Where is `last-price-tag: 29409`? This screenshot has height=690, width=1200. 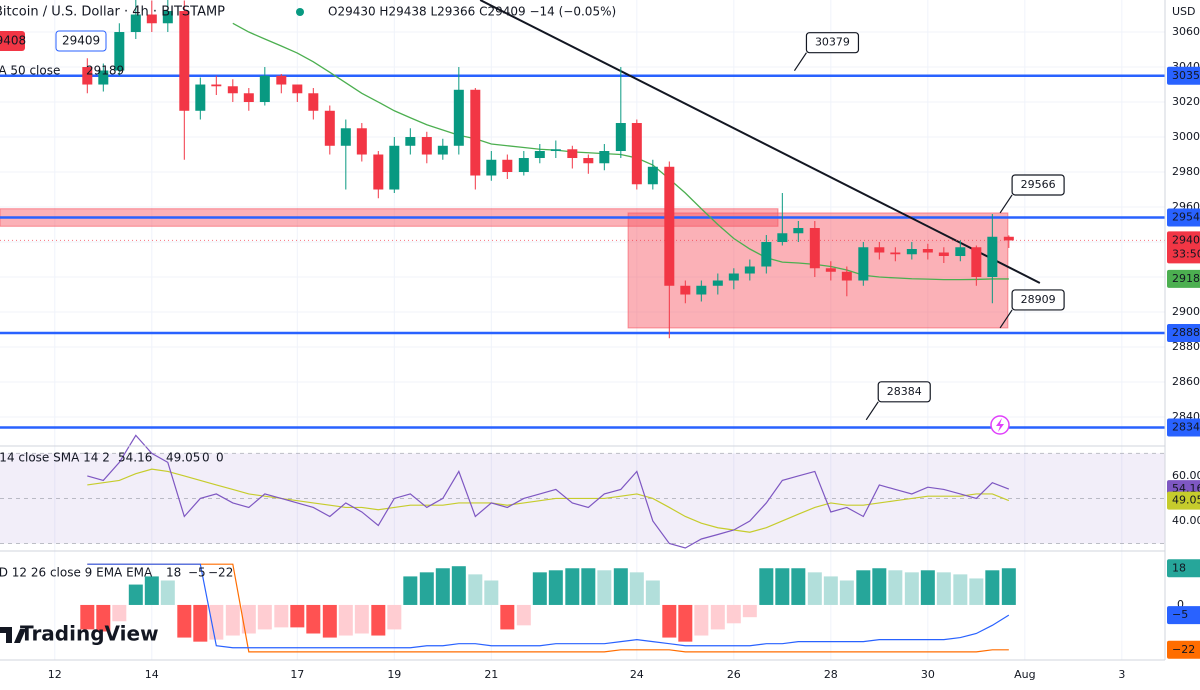 last-price-tag: 29409 is located at coordinates (1186, 239).